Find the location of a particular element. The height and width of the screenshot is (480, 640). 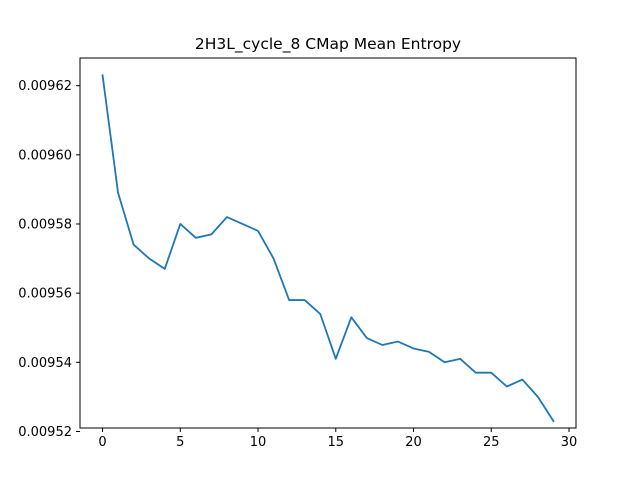

x-tick-label: 20 is located at coordinates (413, 442).